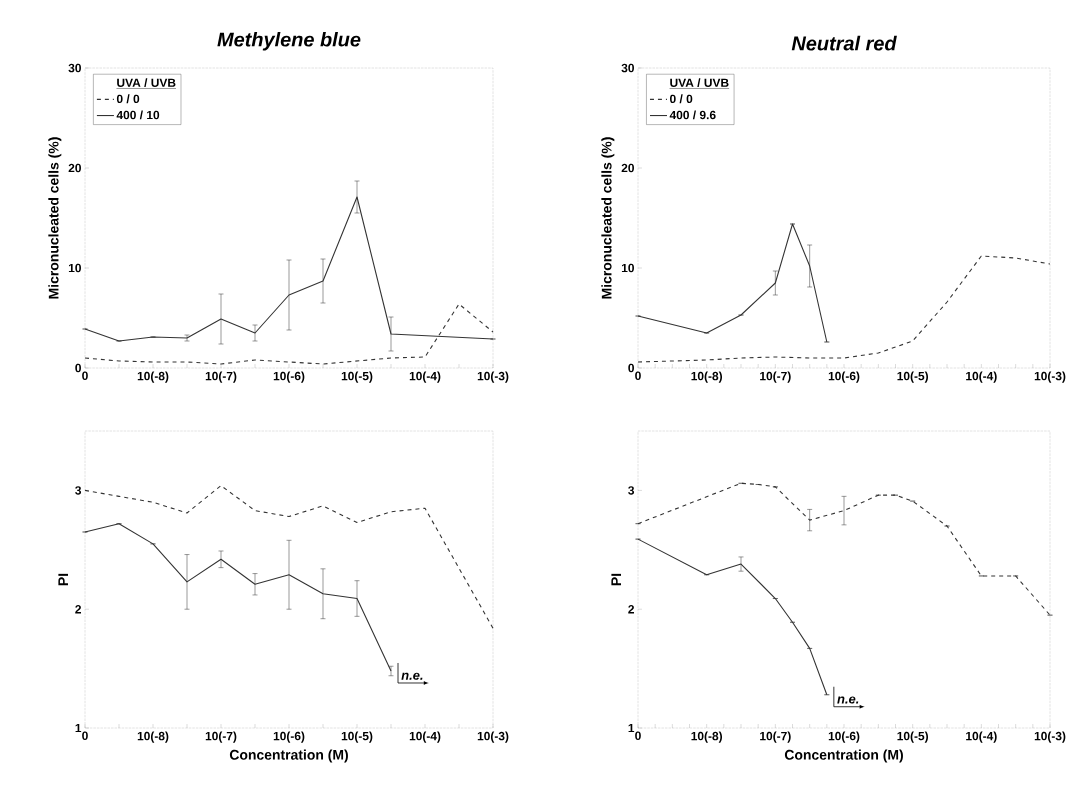 The width and height of the screenshot is (1073, 798). Describe the element at coordinates (138, 115) in the screenshot. I see `legend-label: 400 / 10` at that location.